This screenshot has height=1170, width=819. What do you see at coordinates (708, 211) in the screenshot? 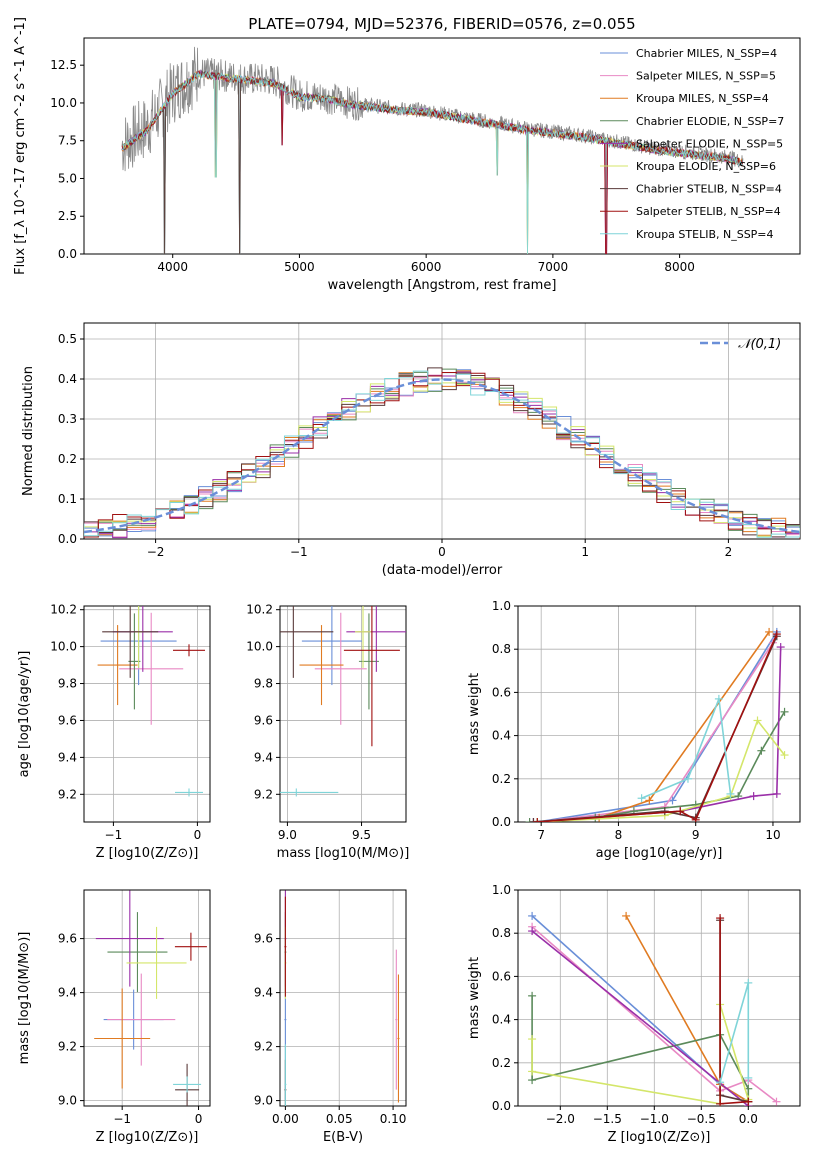
I see `legend-label: Salpeter STELIB, N_SSP=4` at bounding box center [708, 211].